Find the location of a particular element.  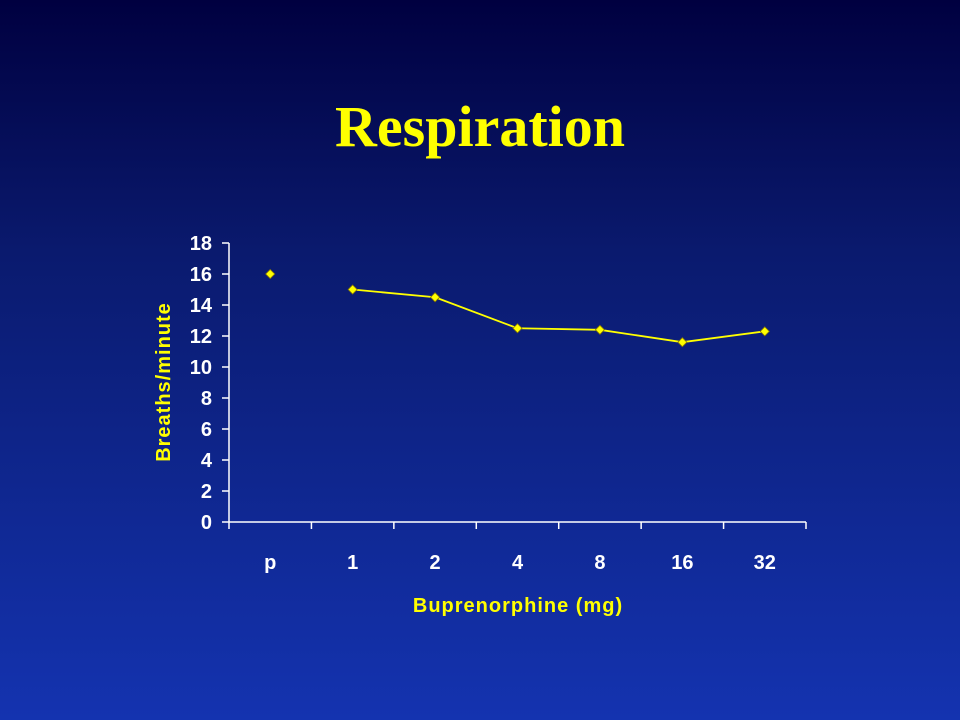

x-axis-title: Buprenorphine (mg) is located at coordinates (518, 606).